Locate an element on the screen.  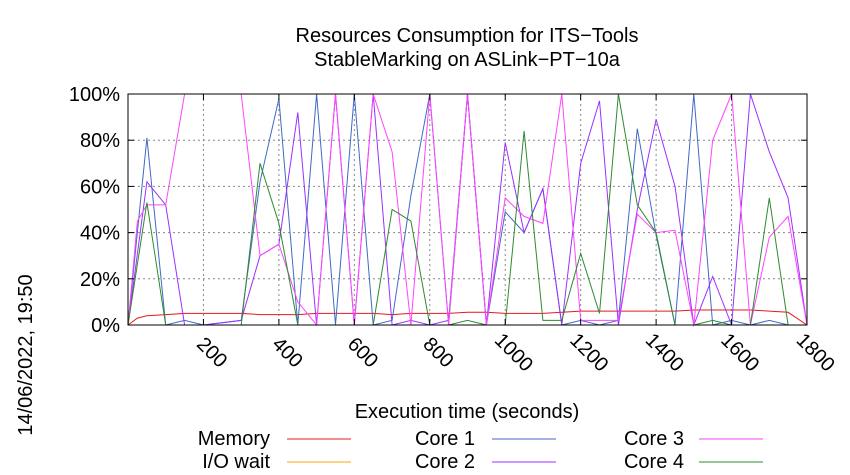
legend-label: Core 2 is located at coordinates (445, 462).